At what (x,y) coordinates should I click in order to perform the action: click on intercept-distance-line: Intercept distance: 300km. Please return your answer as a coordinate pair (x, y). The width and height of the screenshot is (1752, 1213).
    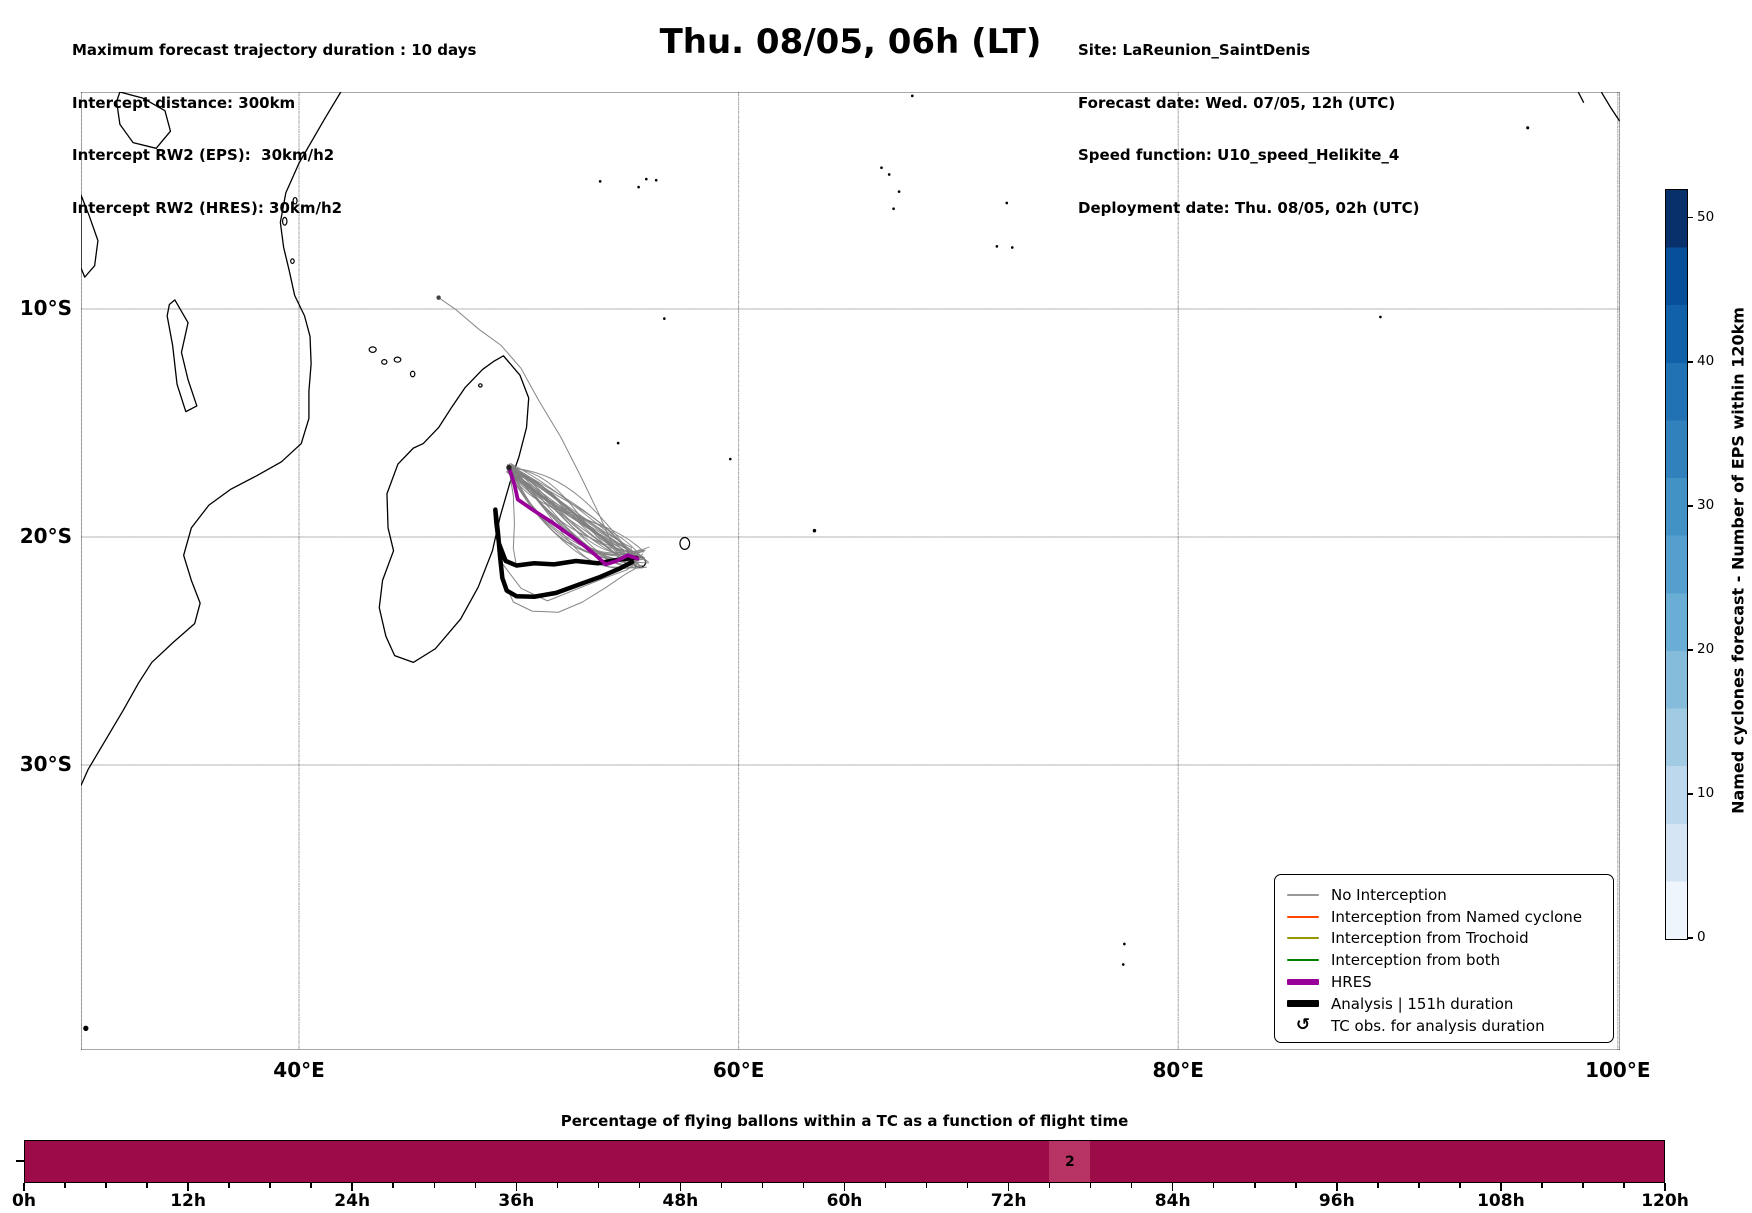
    Looking at the image, I should click on (184, 102).